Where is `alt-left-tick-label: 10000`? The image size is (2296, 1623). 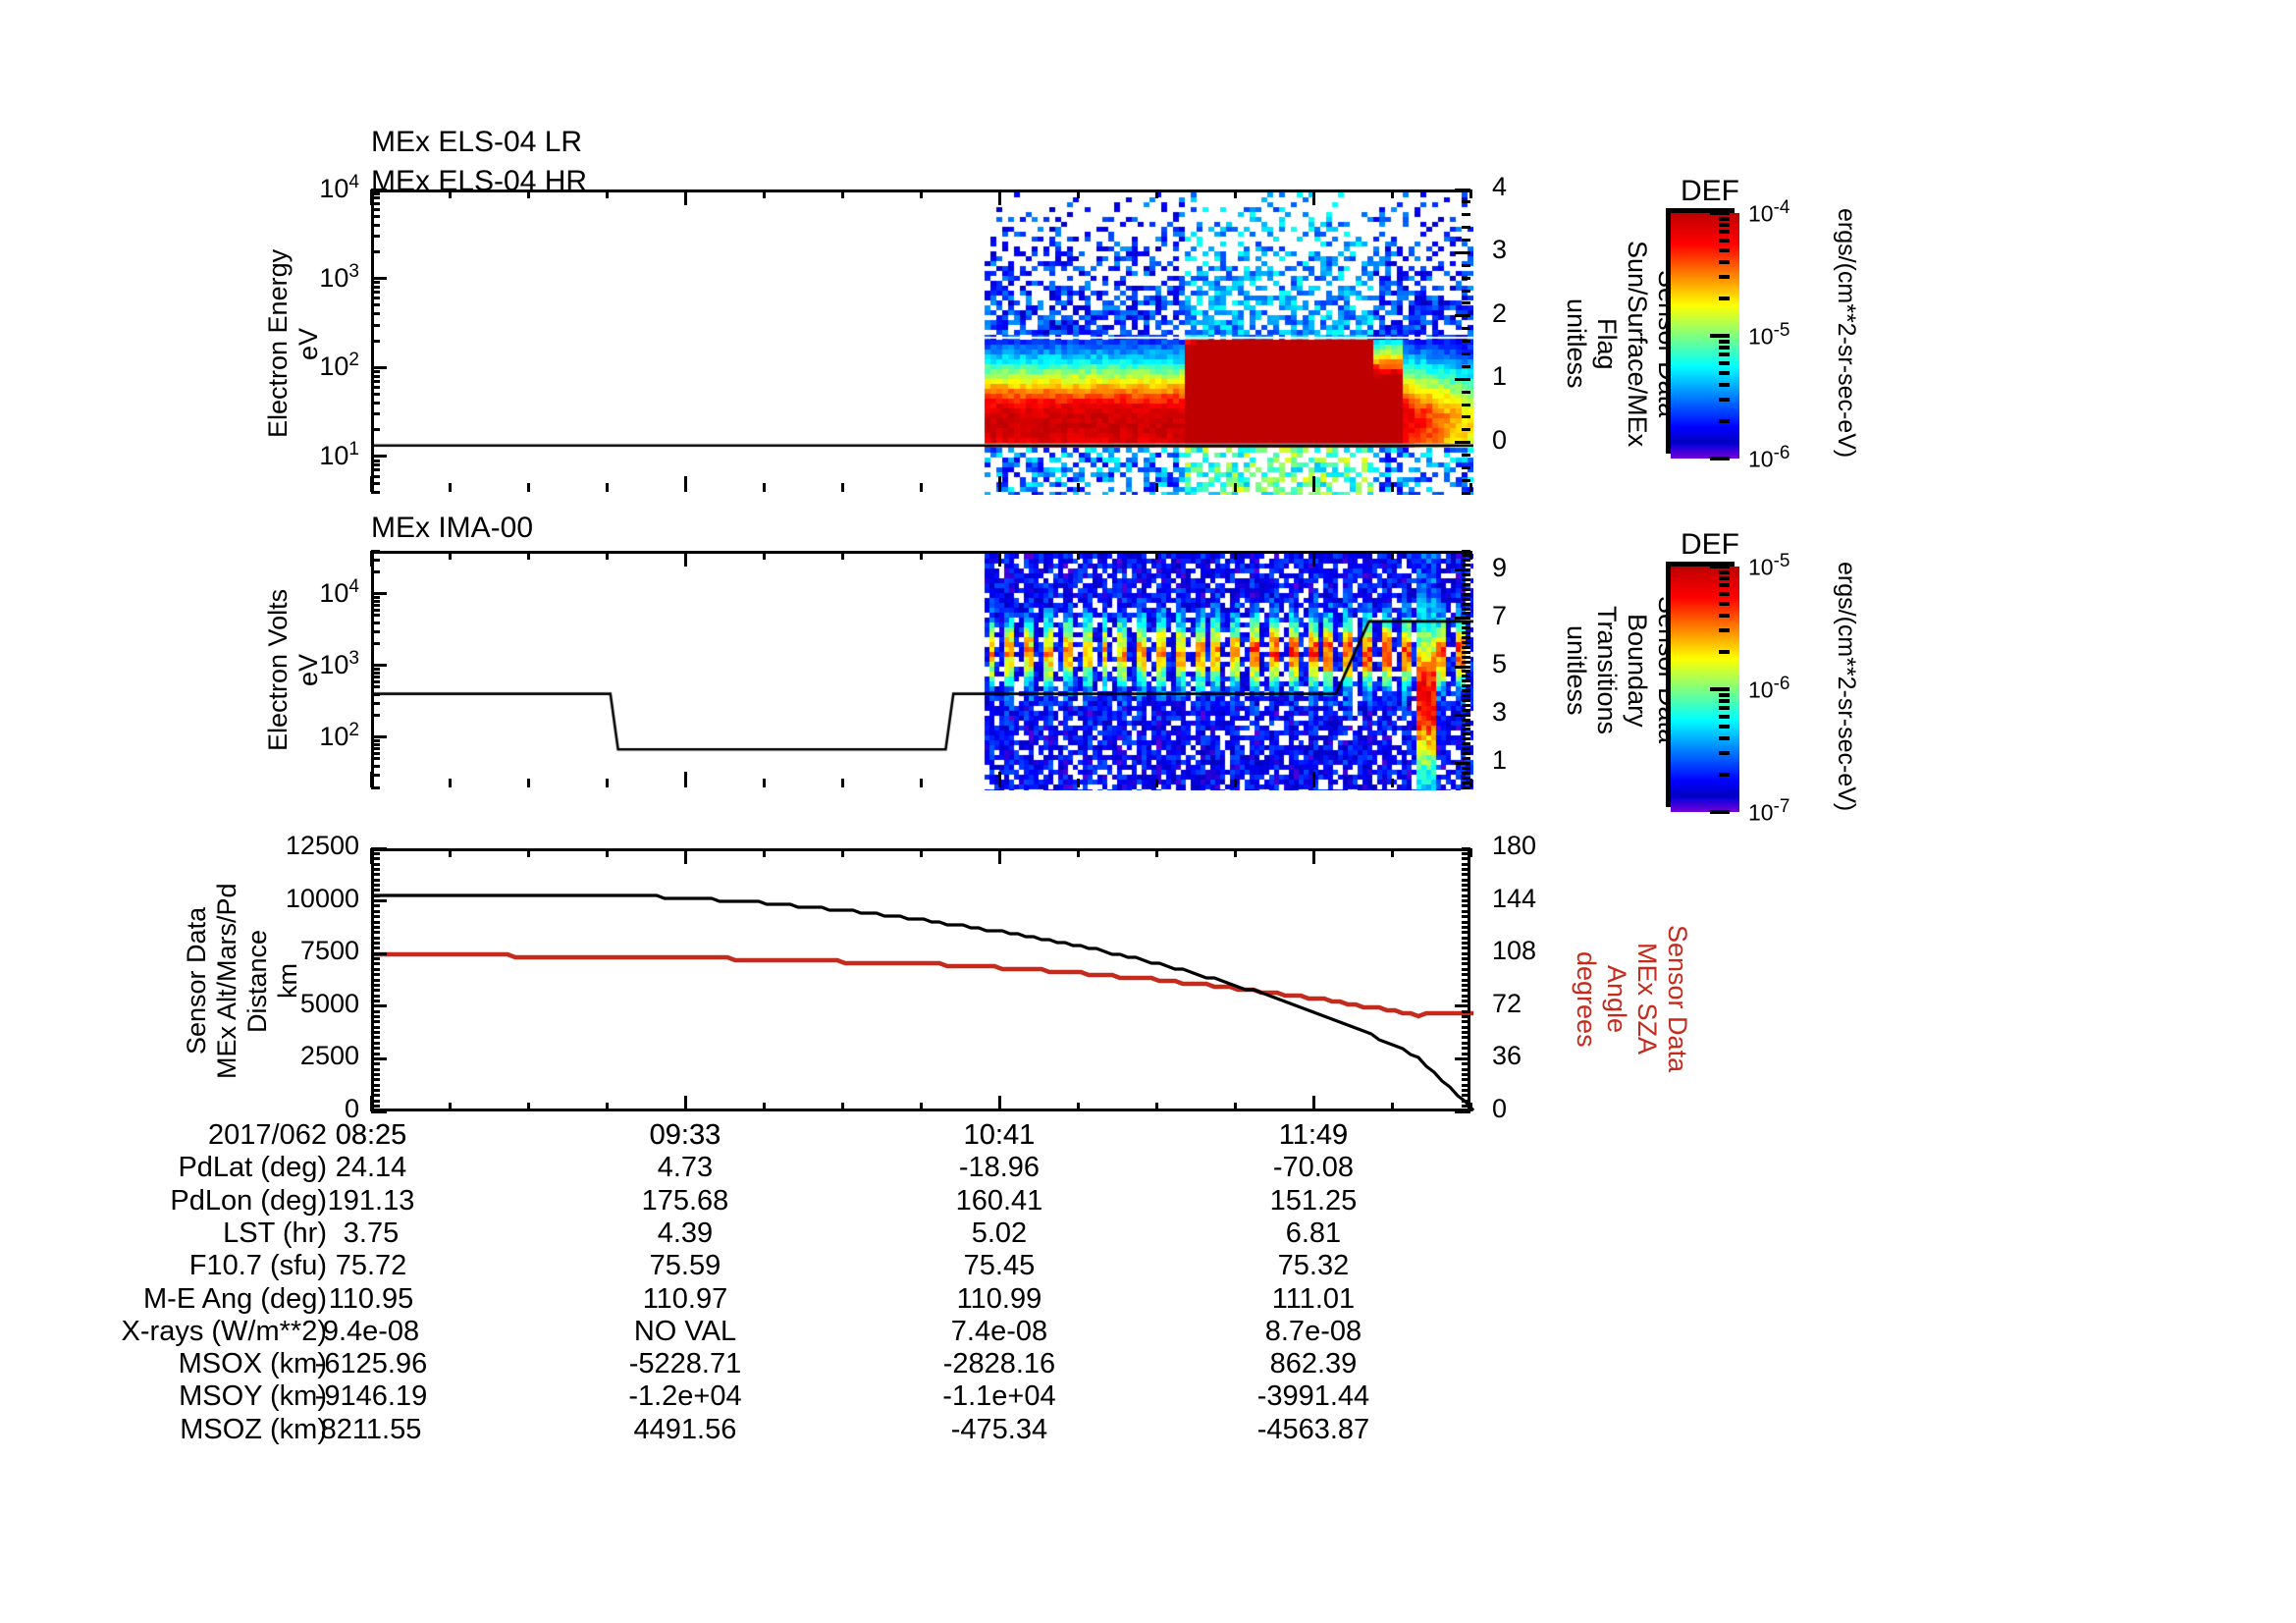 alt-left-tick-label: 10000 is located at coordinates (322, 898).